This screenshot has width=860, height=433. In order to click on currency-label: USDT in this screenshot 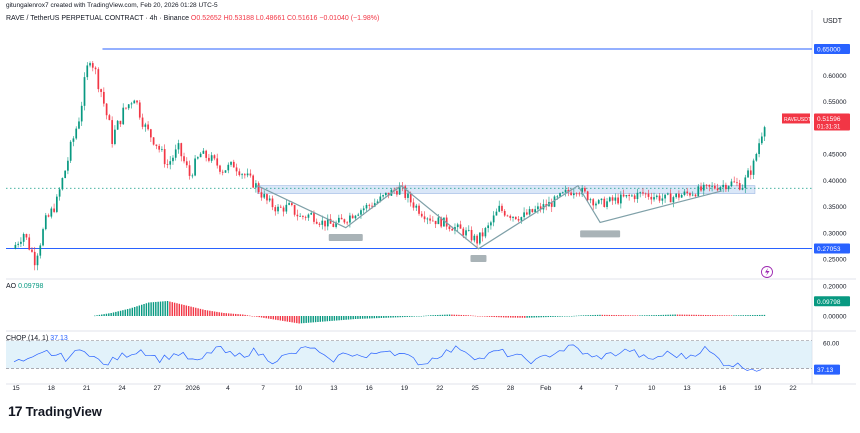, I will do `click(832, 21)`.